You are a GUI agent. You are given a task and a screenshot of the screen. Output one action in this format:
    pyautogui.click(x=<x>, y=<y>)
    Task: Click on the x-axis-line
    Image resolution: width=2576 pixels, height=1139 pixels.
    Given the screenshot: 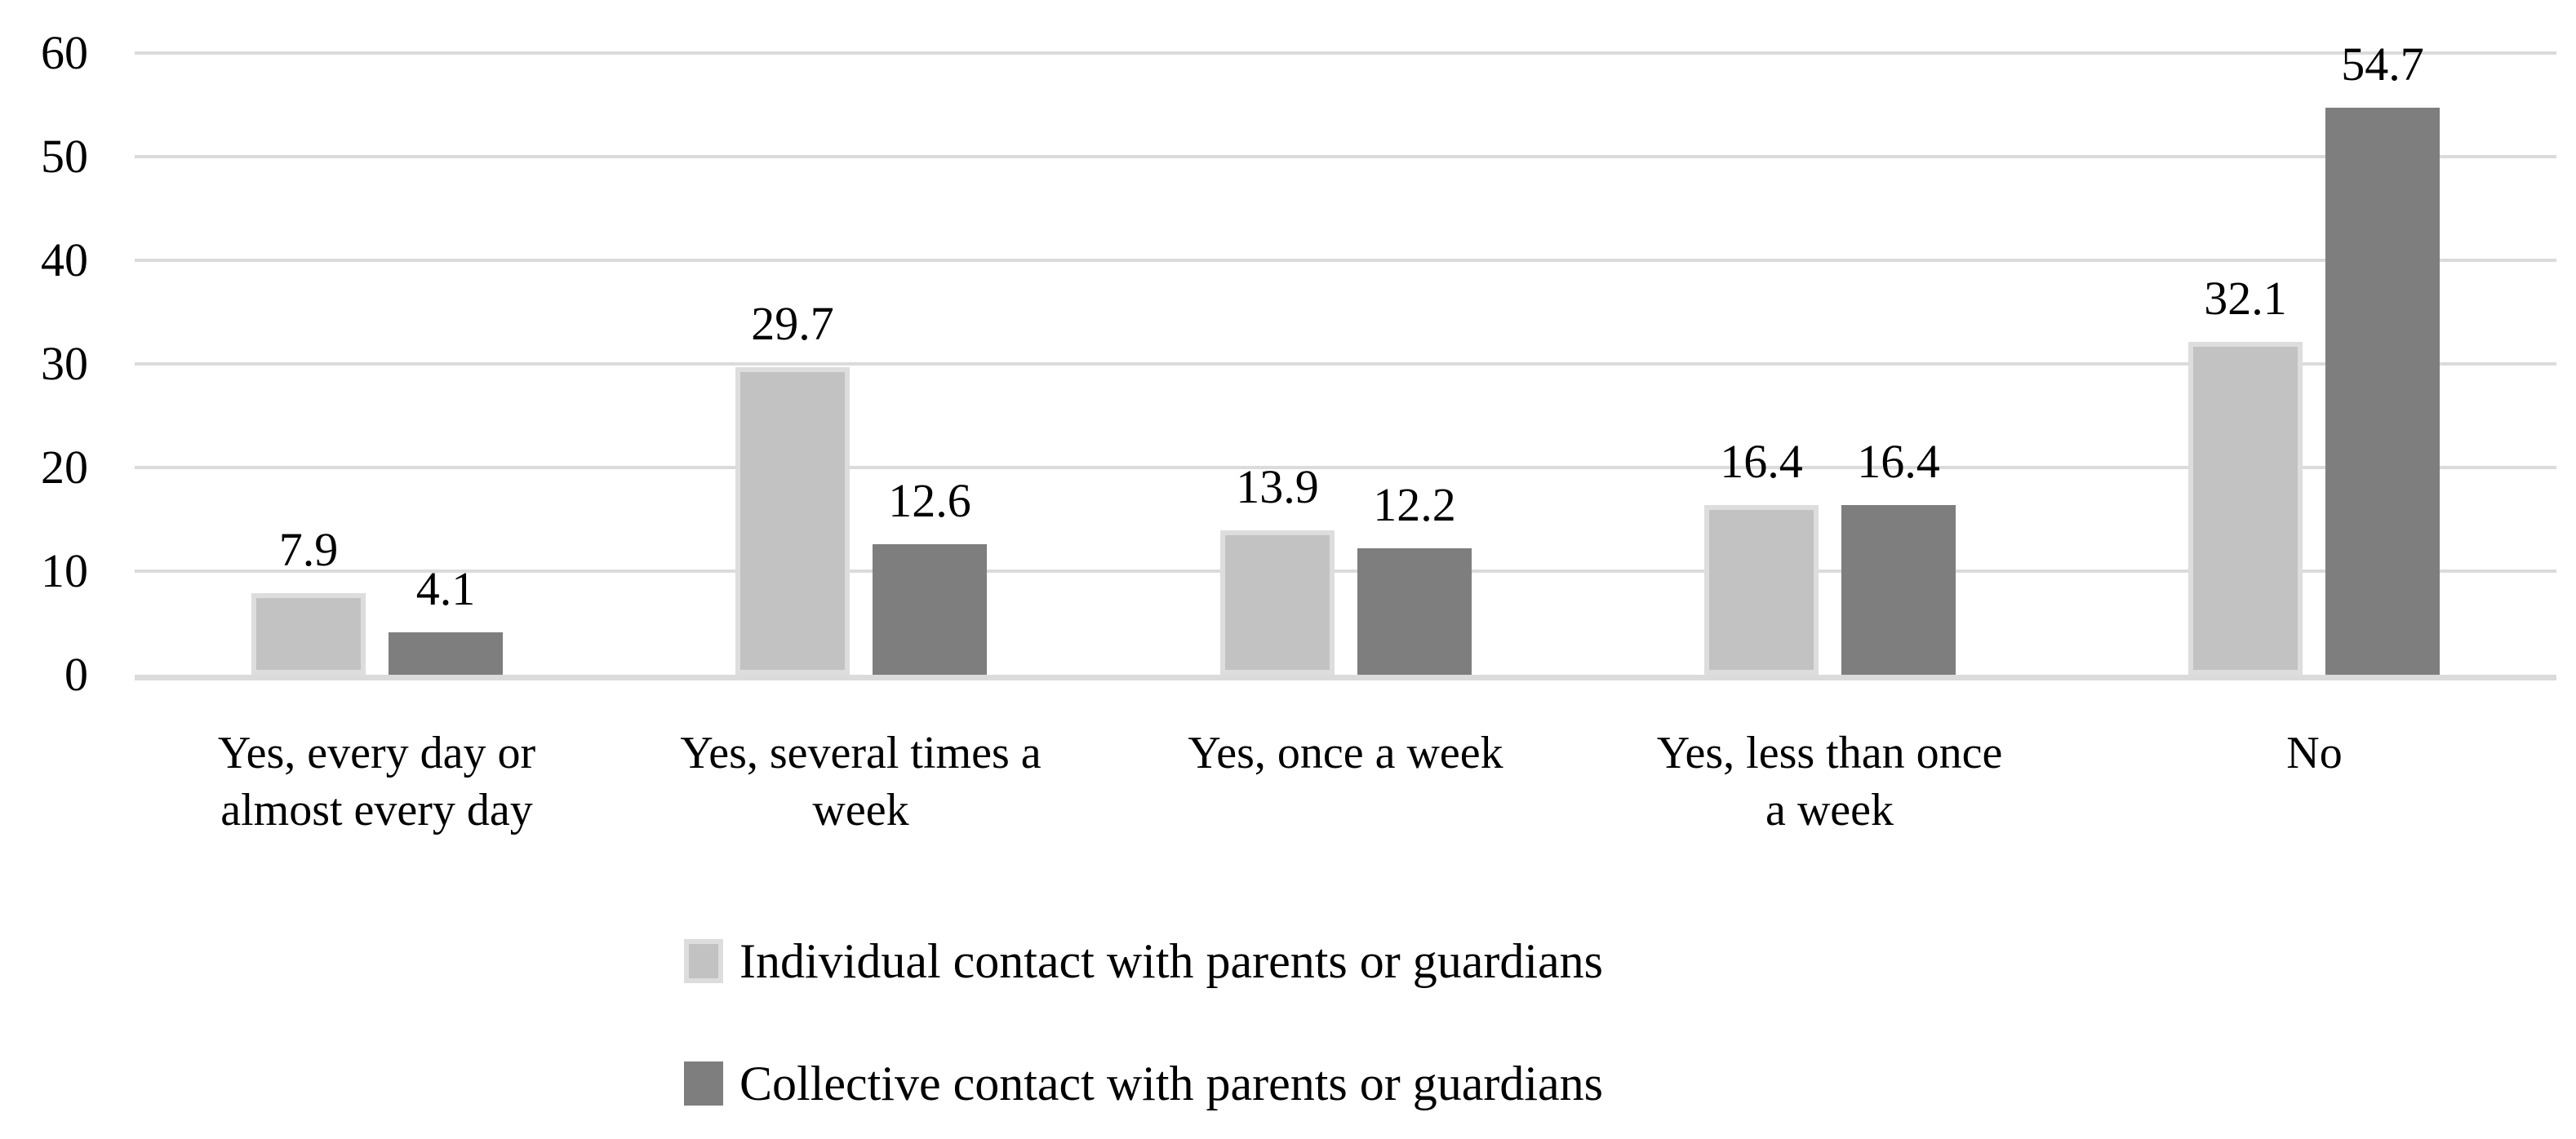 What is the action you would take?
    pyautogui.click(x=1345, y=677)
    